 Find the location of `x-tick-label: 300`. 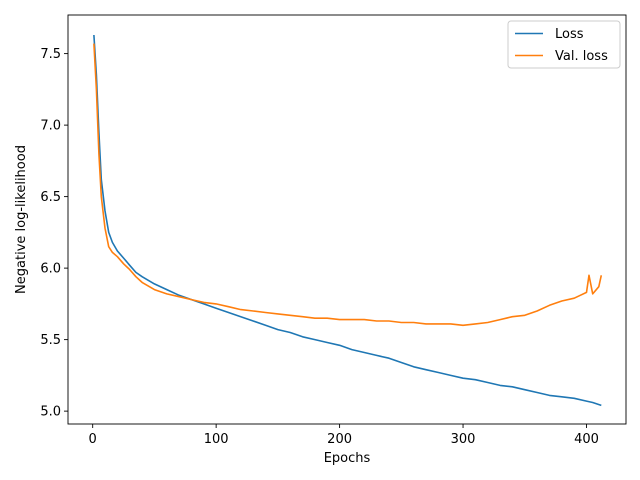

x-tick-label: 300 is located at coordinates (463, 439).